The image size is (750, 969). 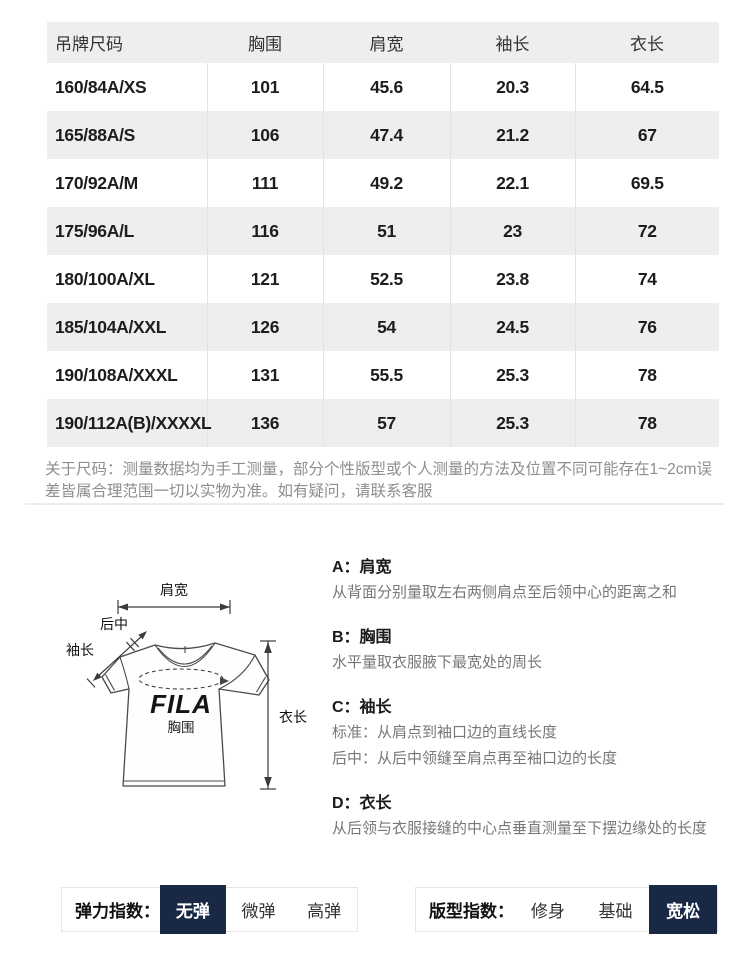 I want to click on tshirt-outline, so click(x=185, y=714).